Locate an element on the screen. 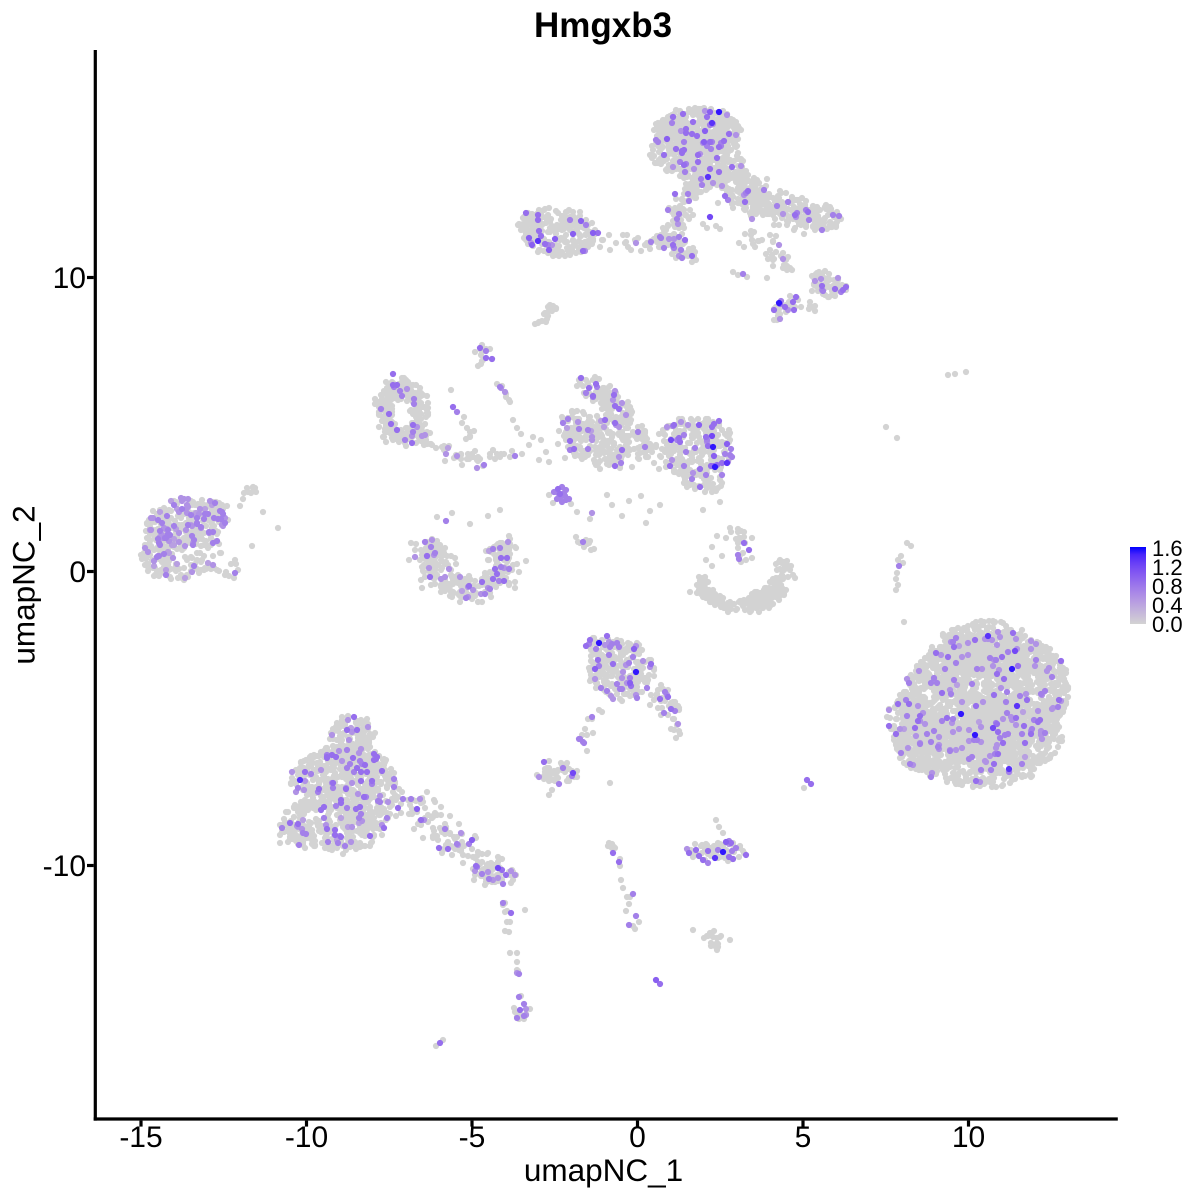 The width and height of the screenshot is (1200, 1200). svg-text: 0.8 is located at coordinates (1167, 586).